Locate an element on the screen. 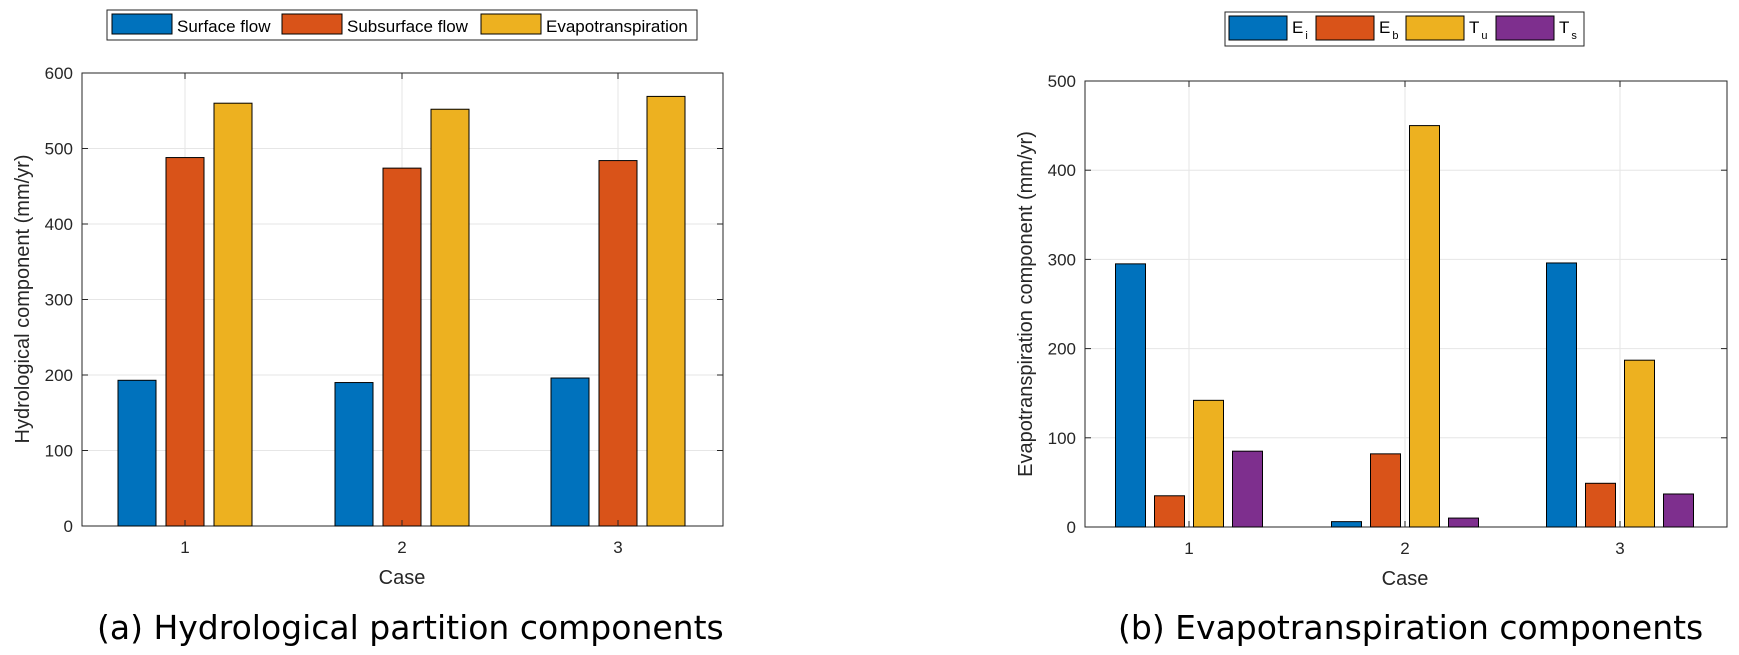  legend-item-surface-flow: Surface flow is located at coordinates (191, 24).